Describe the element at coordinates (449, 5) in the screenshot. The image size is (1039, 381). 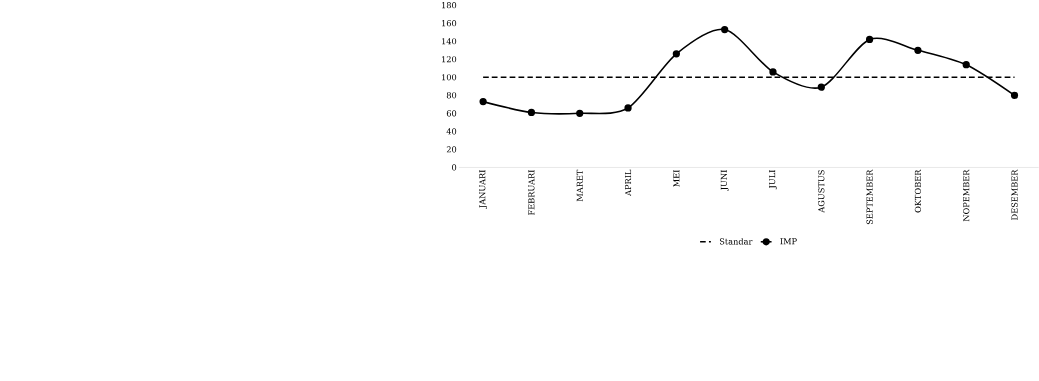
I see `y-tick-label: 180` at that location.